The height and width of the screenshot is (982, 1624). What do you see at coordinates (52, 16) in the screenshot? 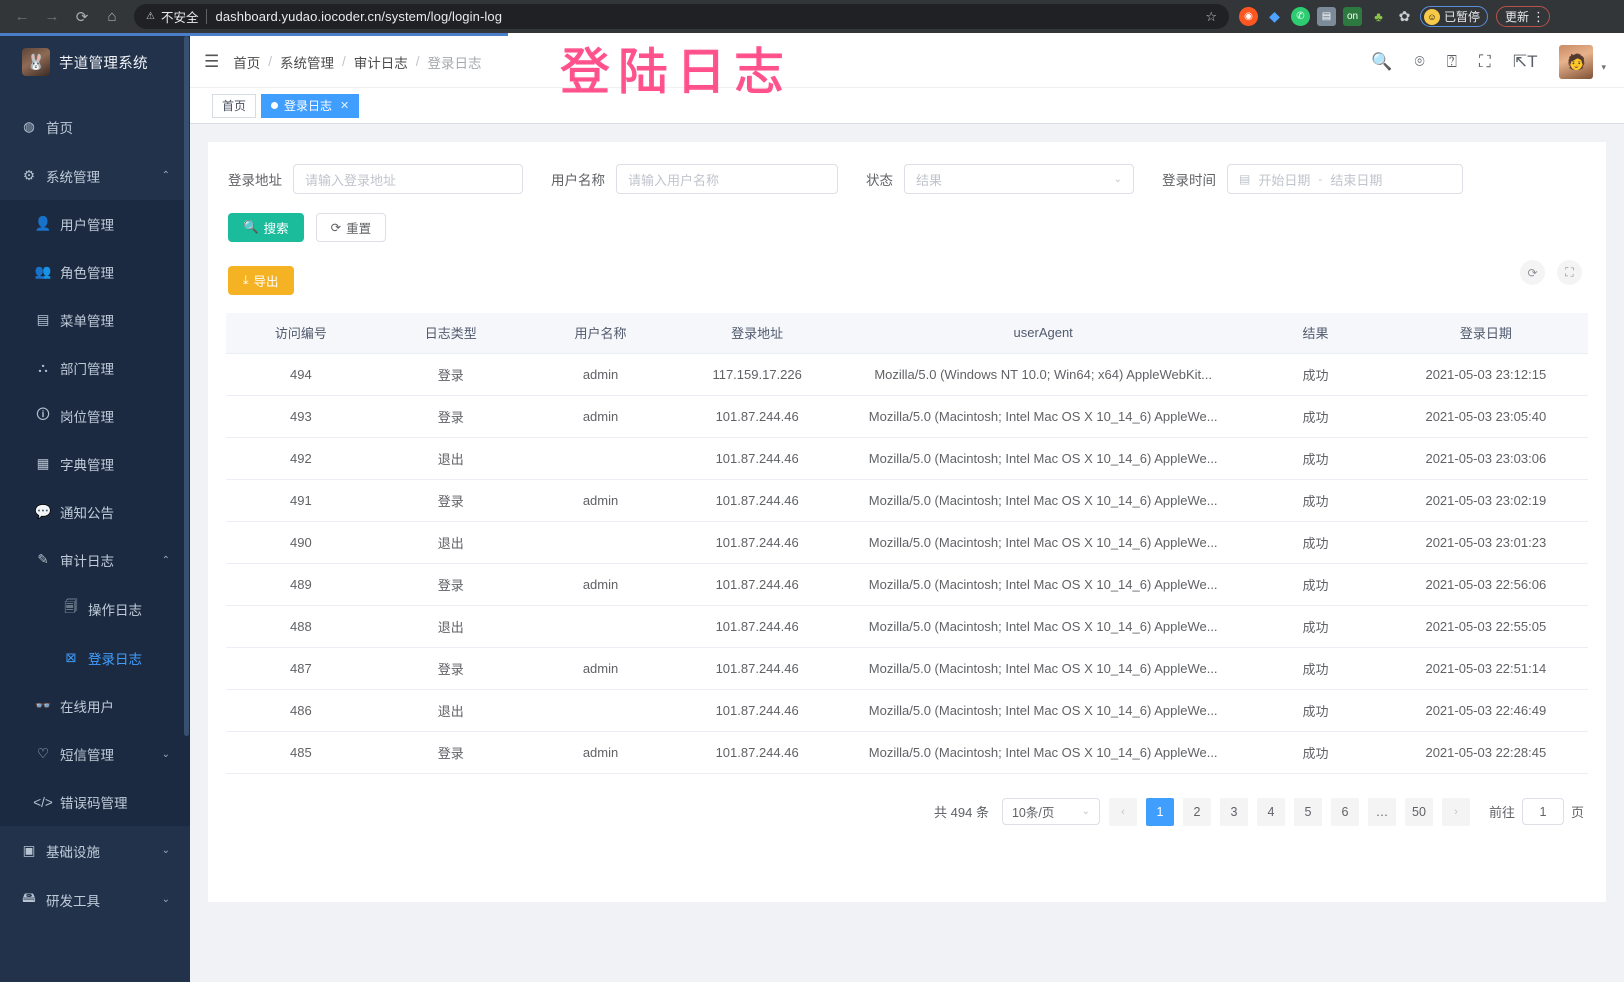
I see `forward-arrow-icon: →` at bounding box center [52, 16].